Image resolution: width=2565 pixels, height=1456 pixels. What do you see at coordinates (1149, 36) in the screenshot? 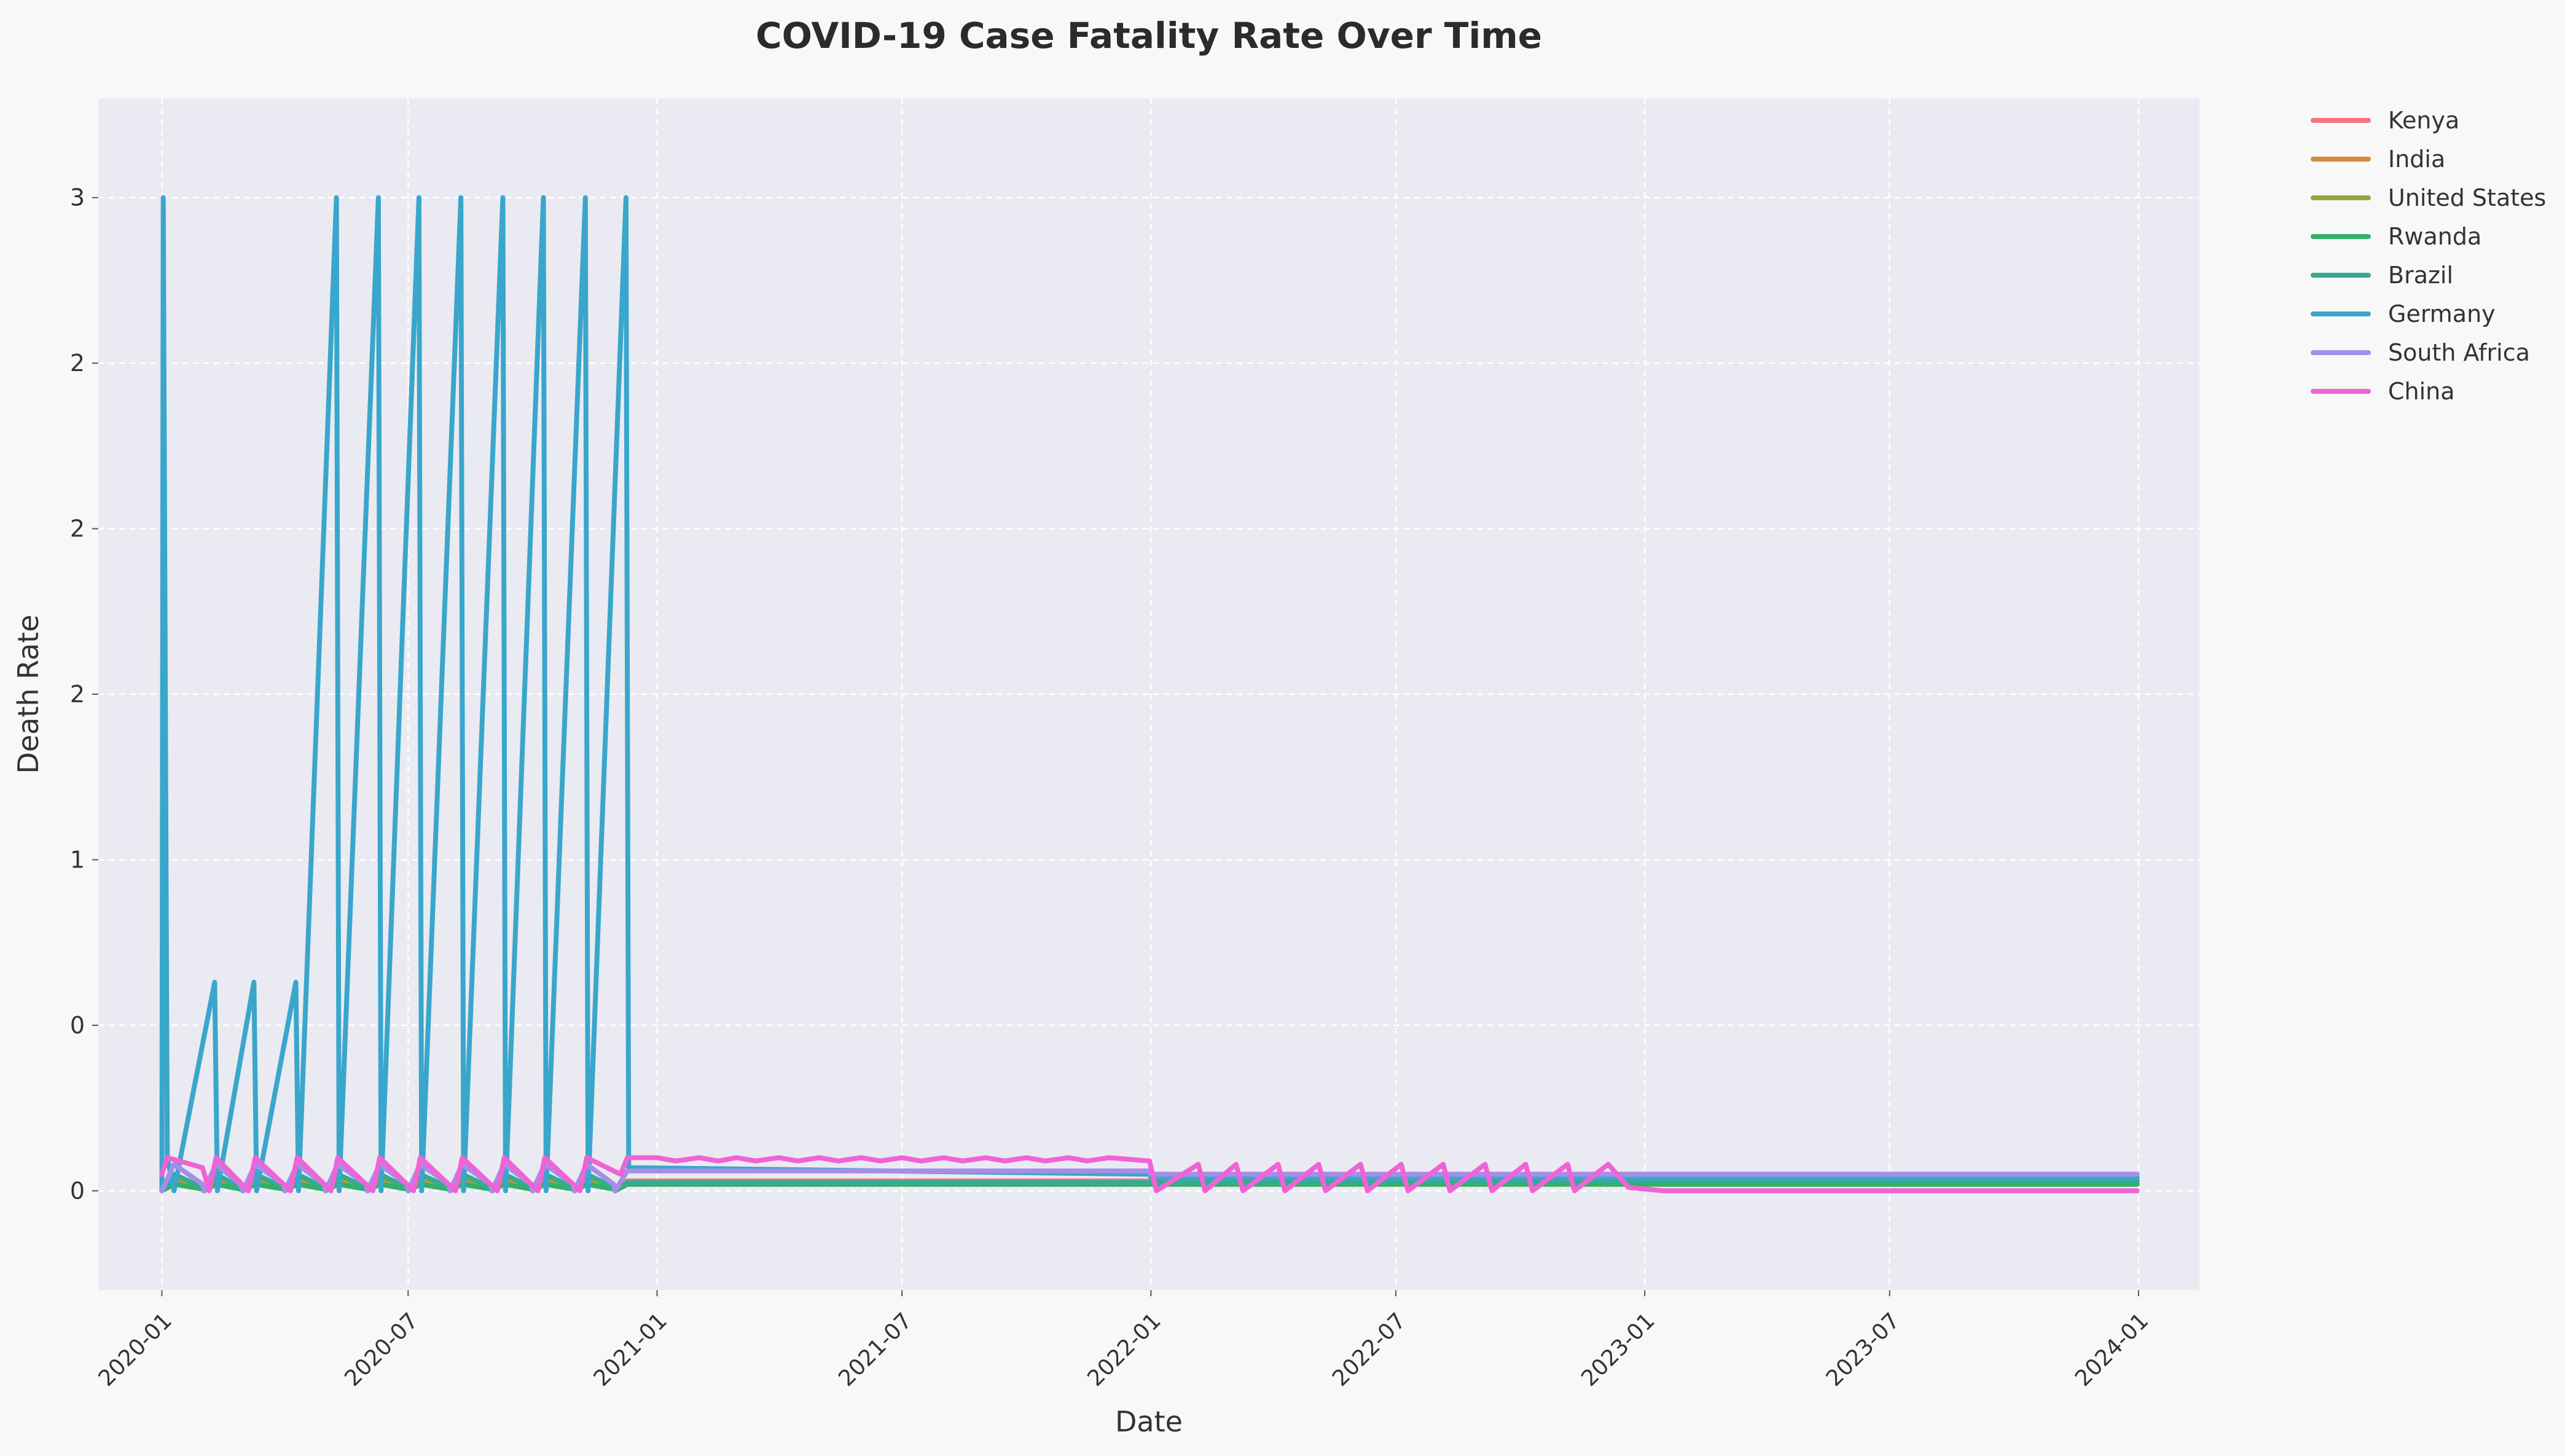
I see `chart-title: COVID-19 Case Fatality Rate Over Time` at bounding box center [1149, 36].